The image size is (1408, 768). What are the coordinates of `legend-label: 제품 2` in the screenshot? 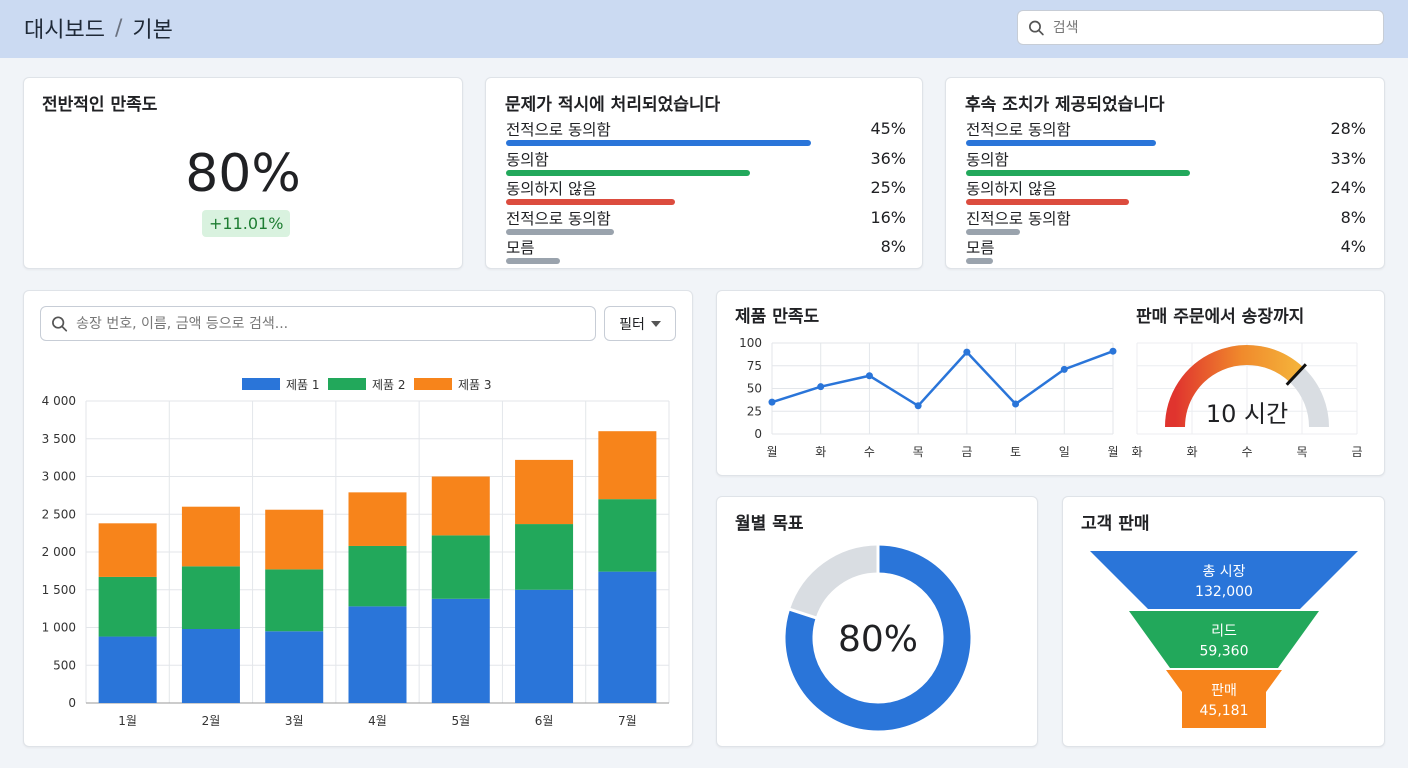 It's located at (389, 385).